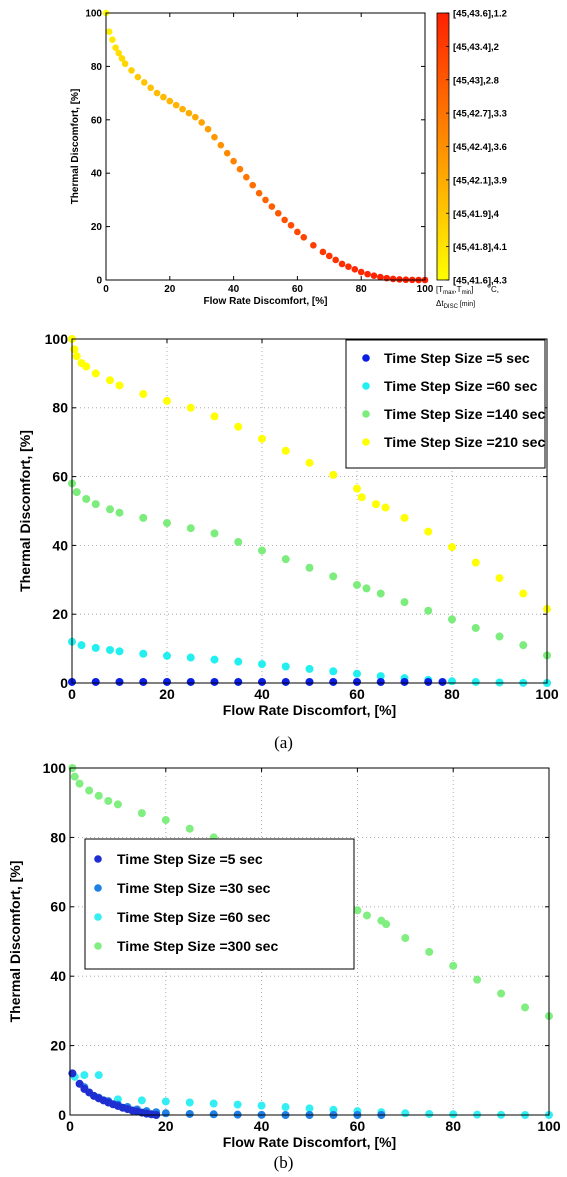  Describe the element at coordinates (495, 289) in the screenshot. I see `colorbar-caption-unit: C,` at that location.